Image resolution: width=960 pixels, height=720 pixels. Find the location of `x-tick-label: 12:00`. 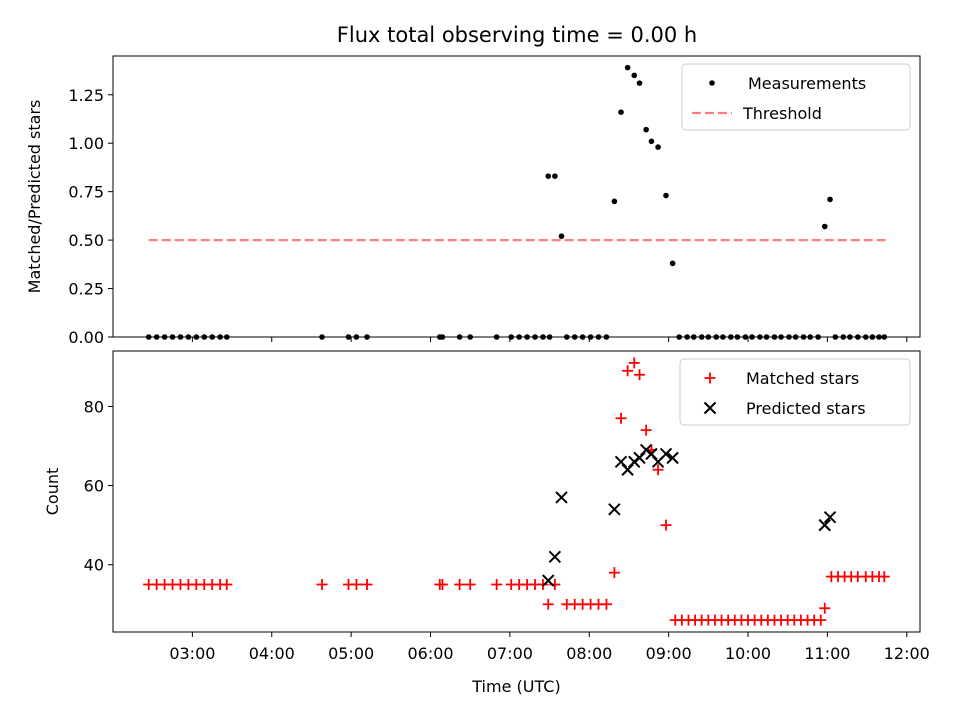

x-tick-label: 12:00 is located at coordinates (907, 653).